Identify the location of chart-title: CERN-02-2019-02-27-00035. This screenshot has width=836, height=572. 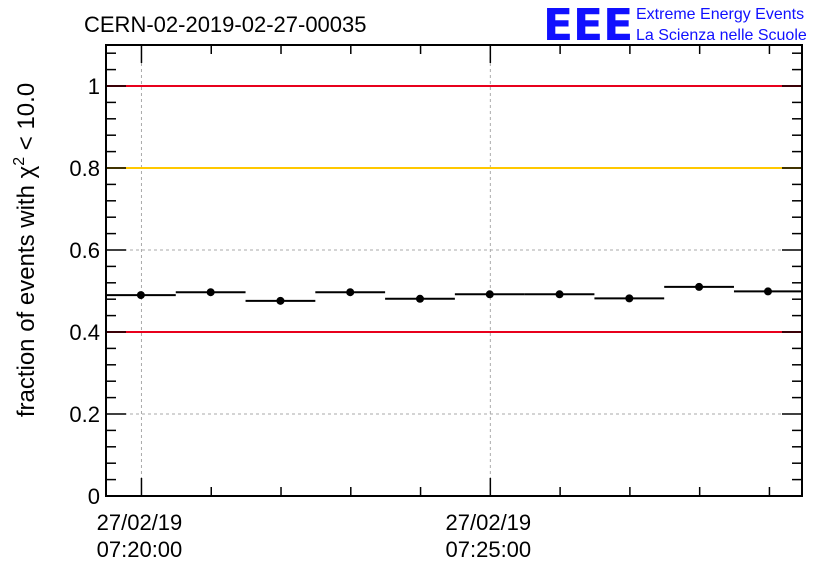
(225, 24).